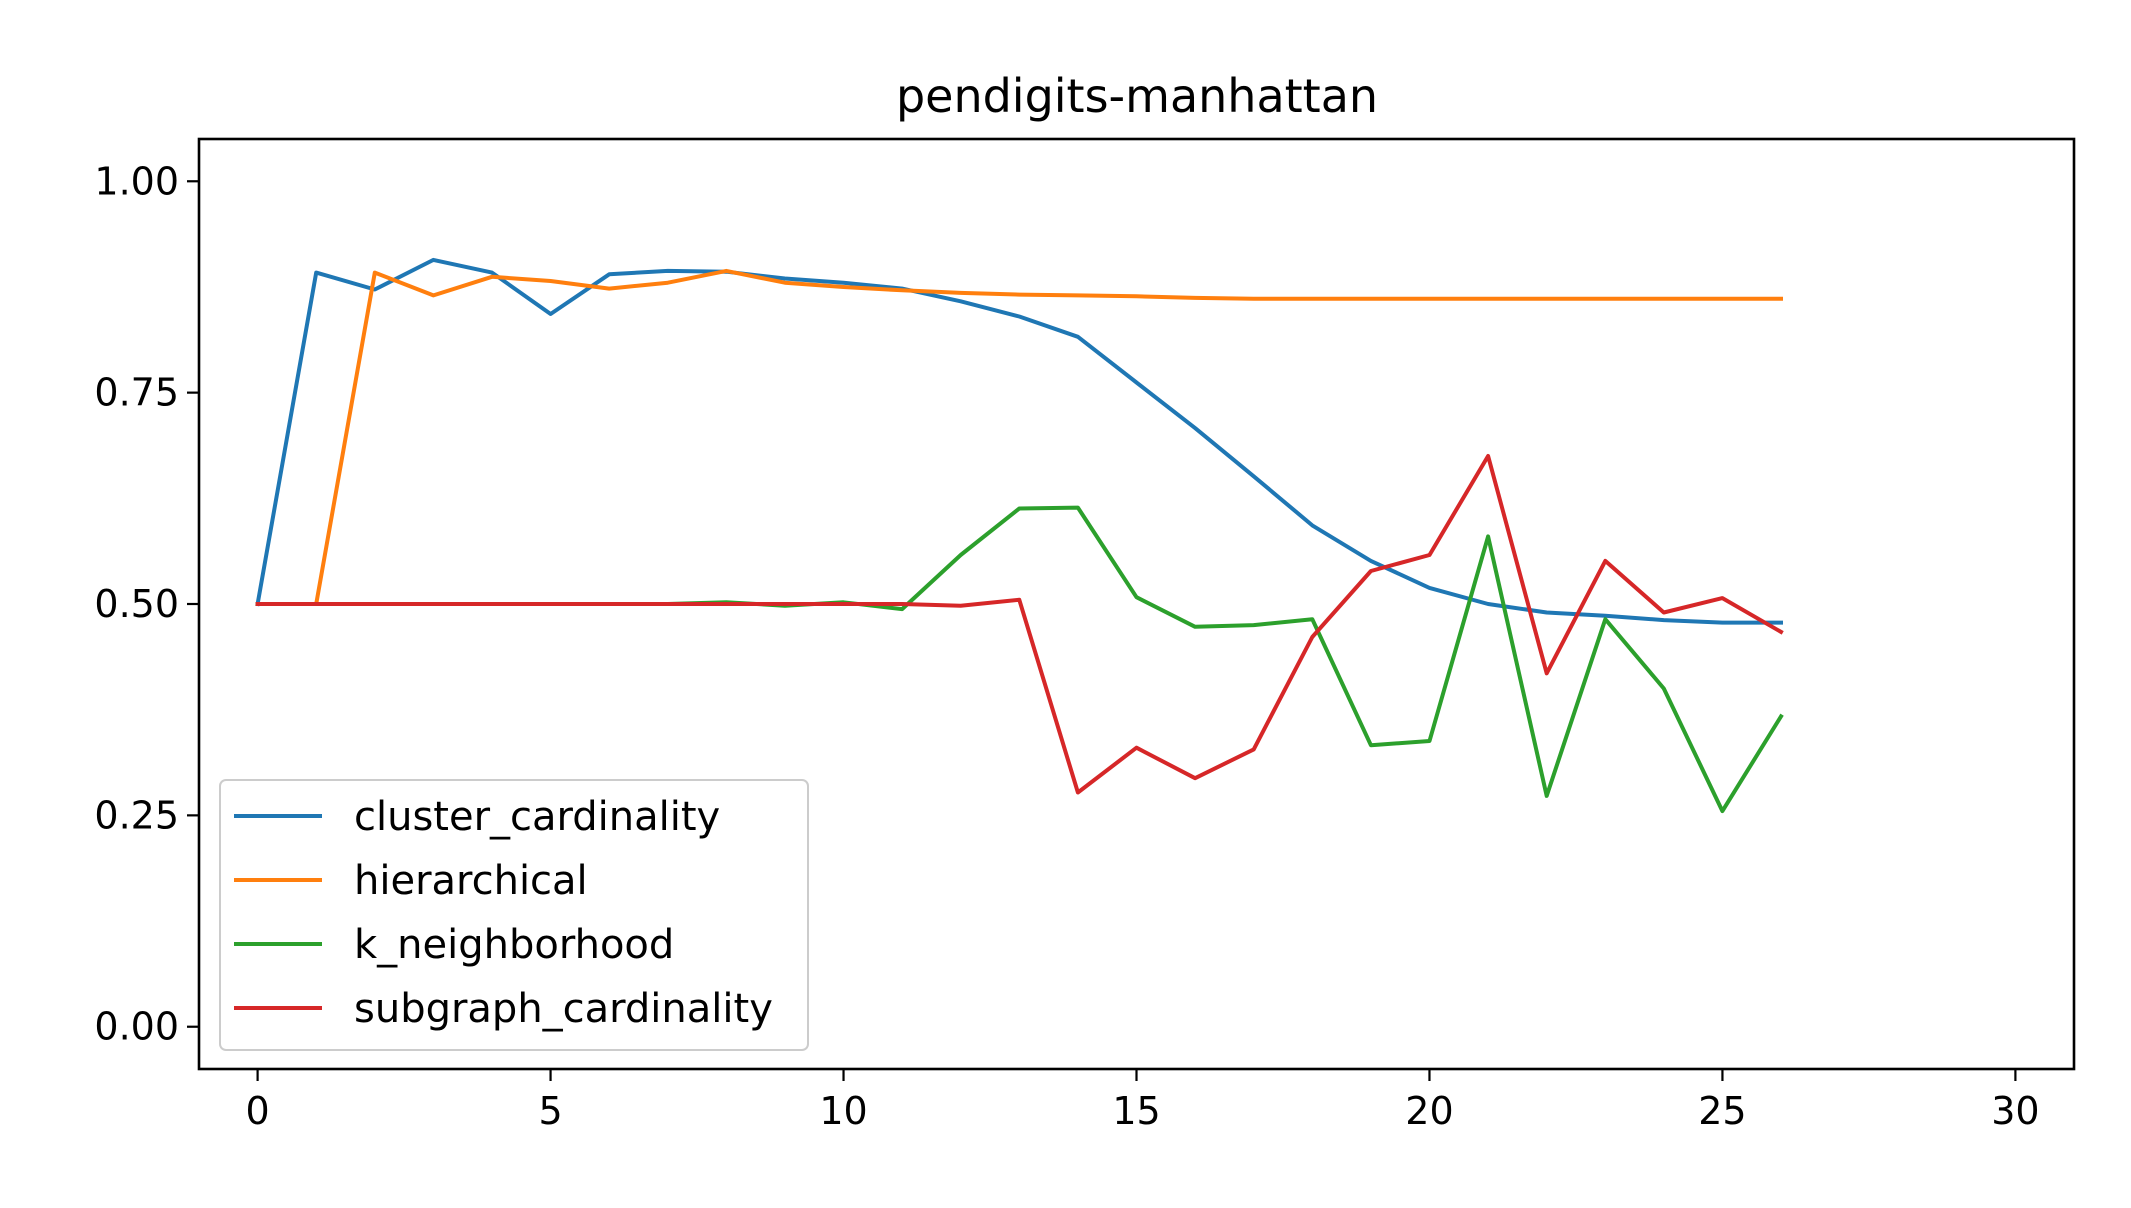 The image size is (2131, 1208). Describe the element at coordinates (1136, 1111) in the screenshot. I see `x-tick-label: 15` at that location.